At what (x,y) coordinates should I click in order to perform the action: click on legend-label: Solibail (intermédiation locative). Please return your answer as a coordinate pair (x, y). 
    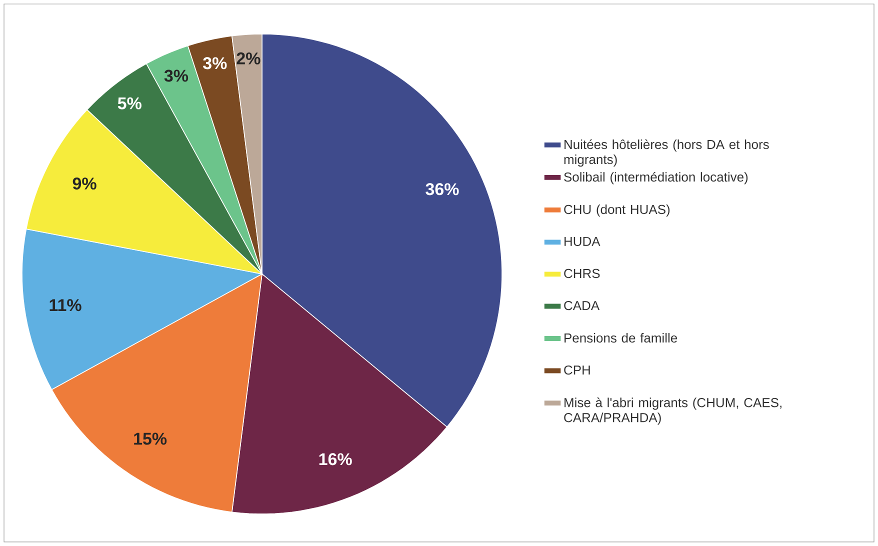
    Looking at the image, I should click on (656, 178).